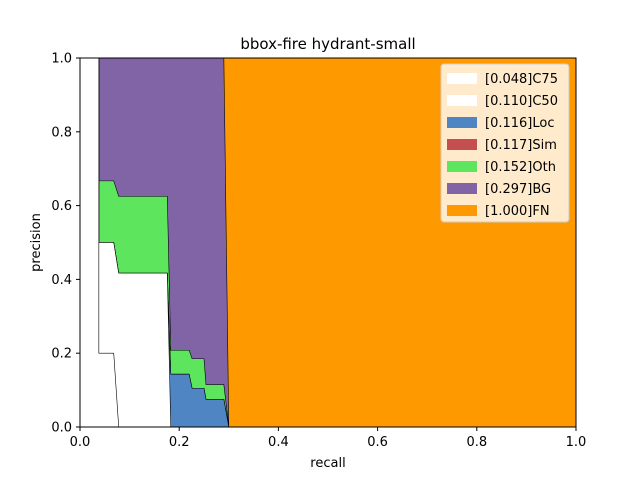 The image size is (640, 484). Describe the element at coordinates (80, 442) in the screenshot. I see `x-tick-label: 0.0` at that location.